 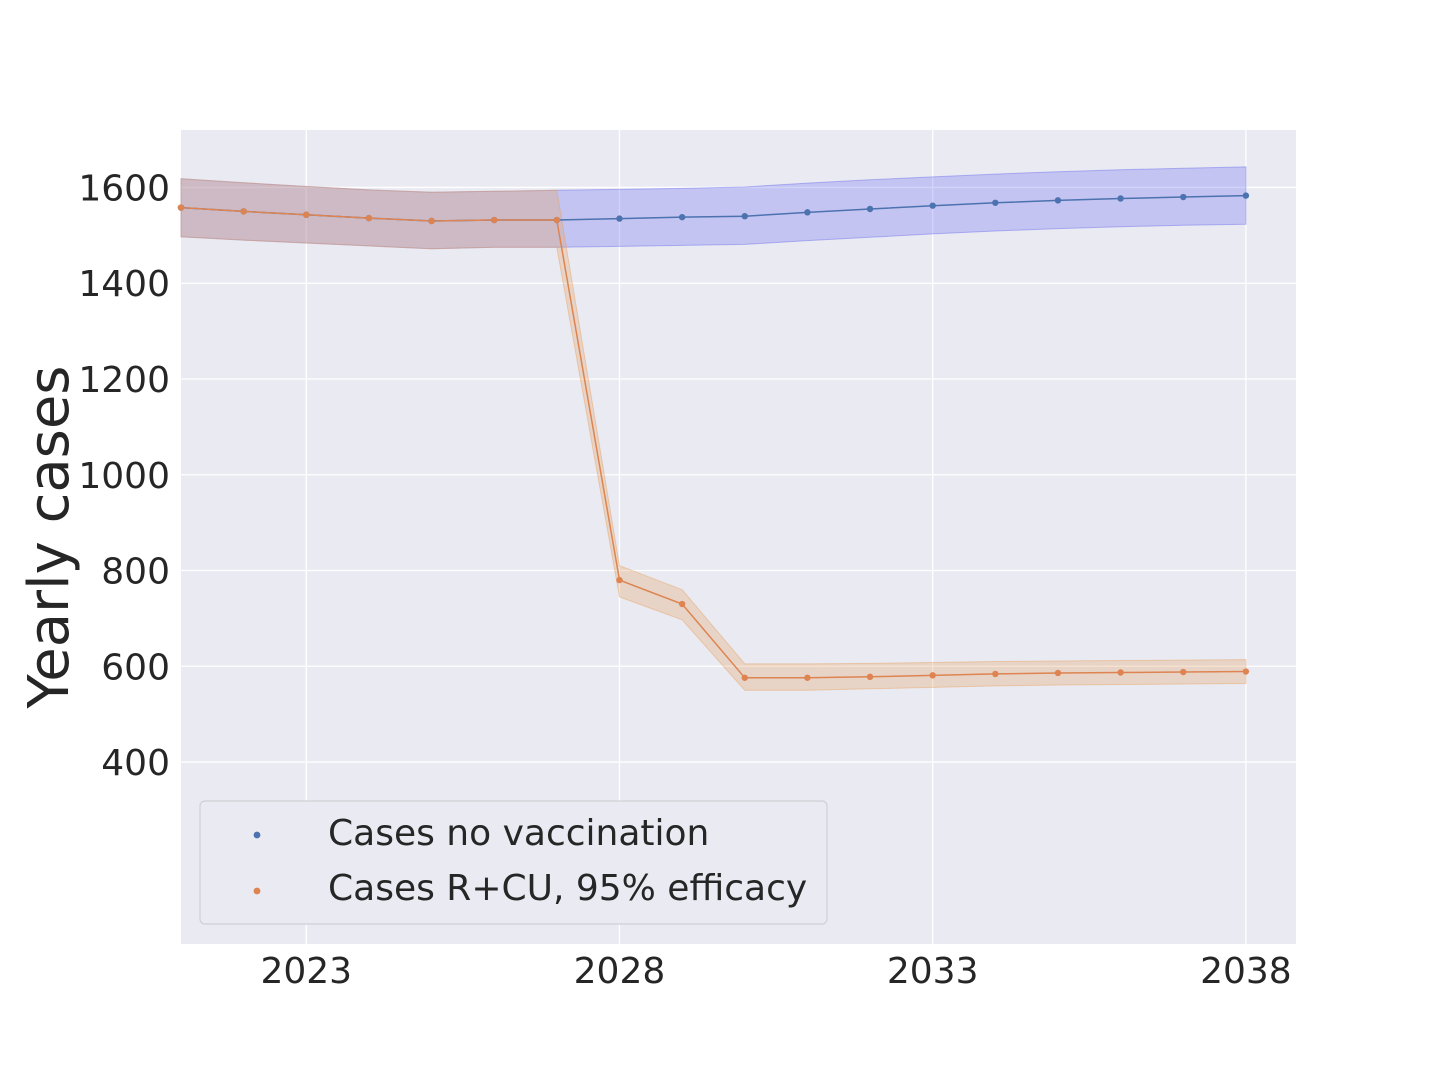 I want to click on point-series-1-2034, so click(x=995, y=674).